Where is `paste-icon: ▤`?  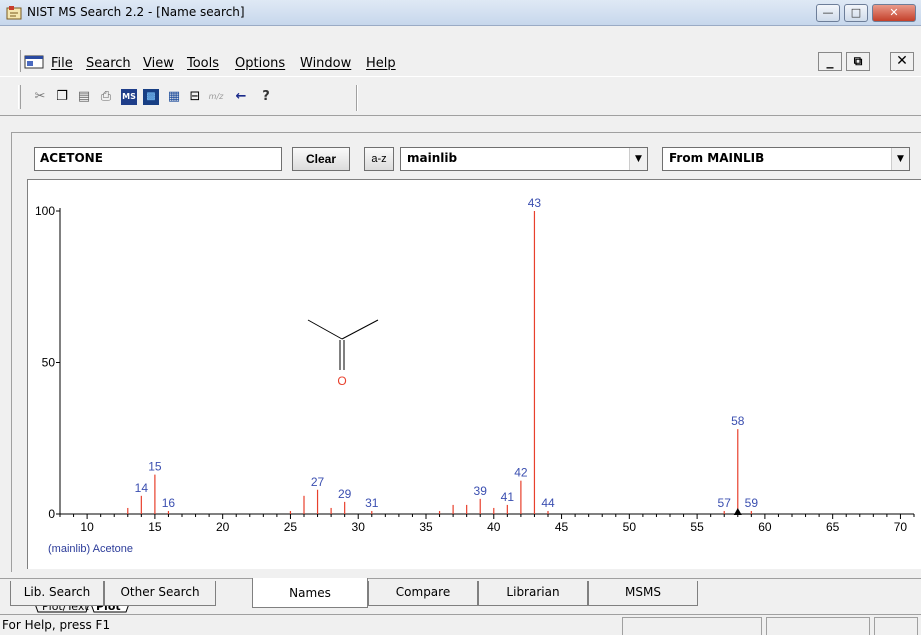 paste-icon: ▤ is located at coordinates (84, 96).